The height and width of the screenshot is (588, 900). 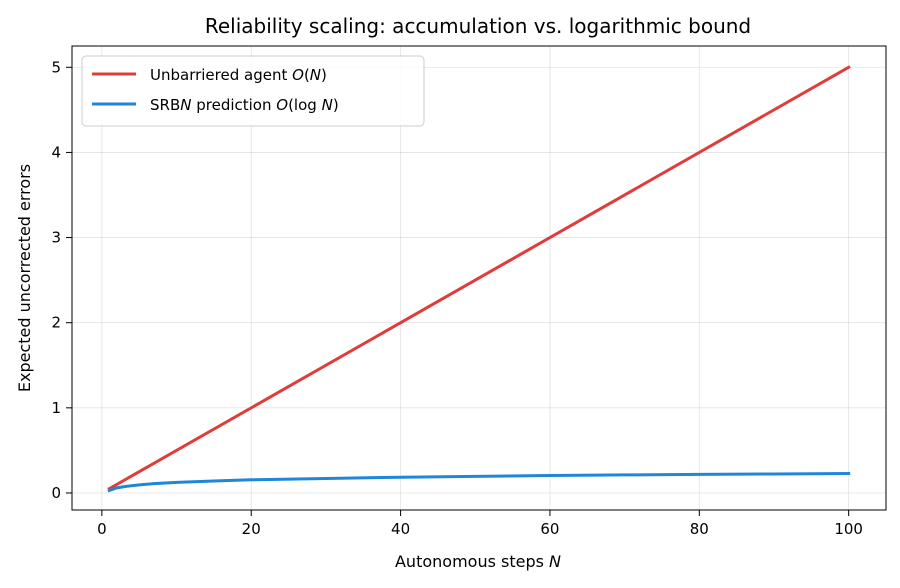 What do you see at coordinates (478, 561) in the screenshot?
I see `x-axis-label: Autonomous steps N` at bounding box center [478, 561].